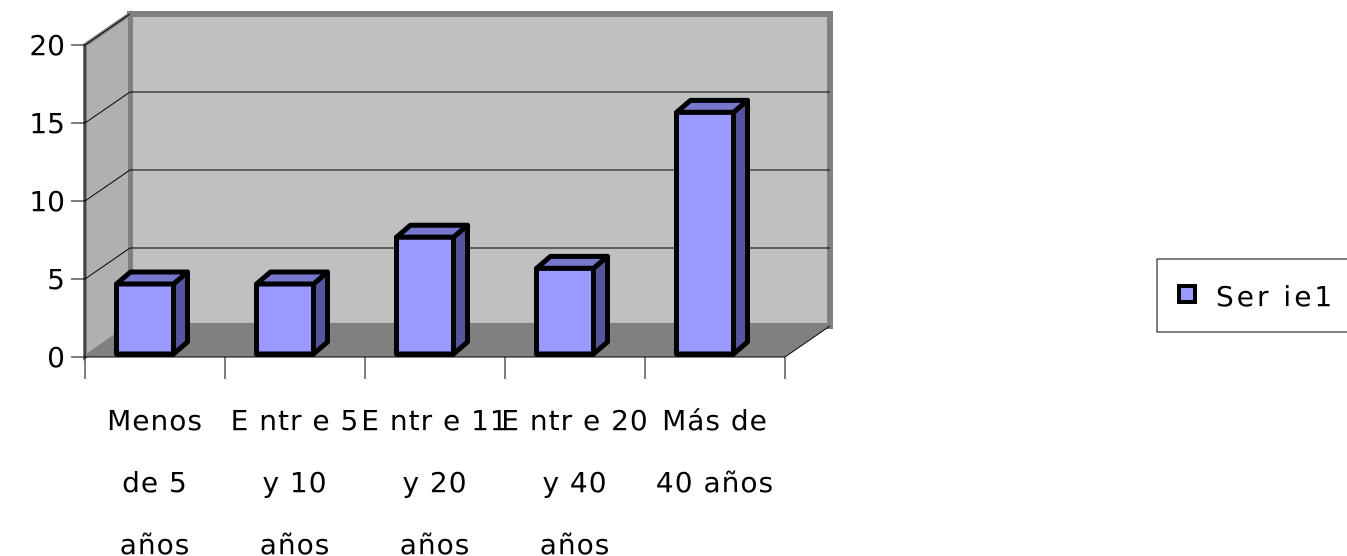  I want to click on x-category-label: E ntr e 5, so click(295, 420).